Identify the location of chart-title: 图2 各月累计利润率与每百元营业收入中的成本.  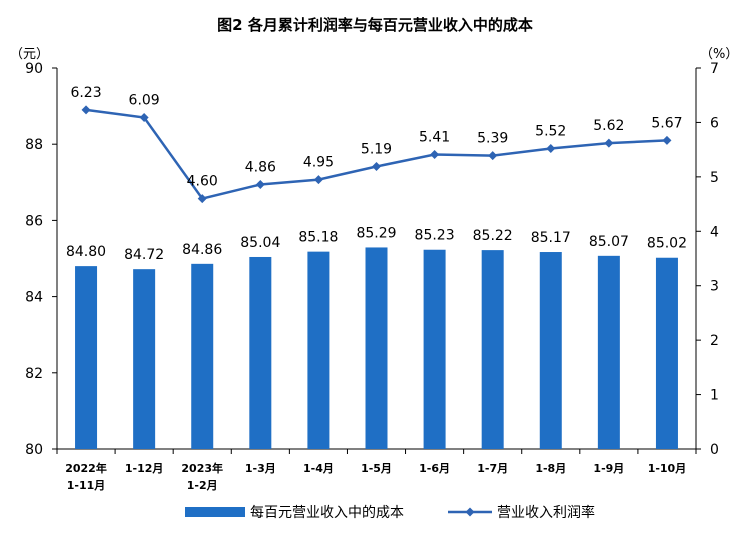
(375, 25).